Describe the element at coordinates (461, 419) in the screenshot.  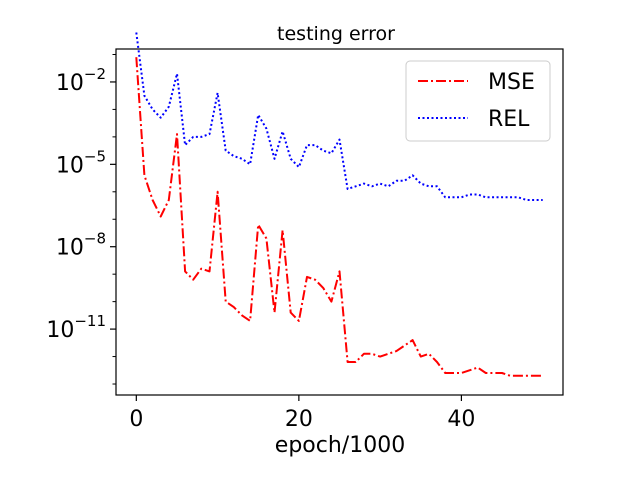
I see `x-tick-label: 40` at that location.